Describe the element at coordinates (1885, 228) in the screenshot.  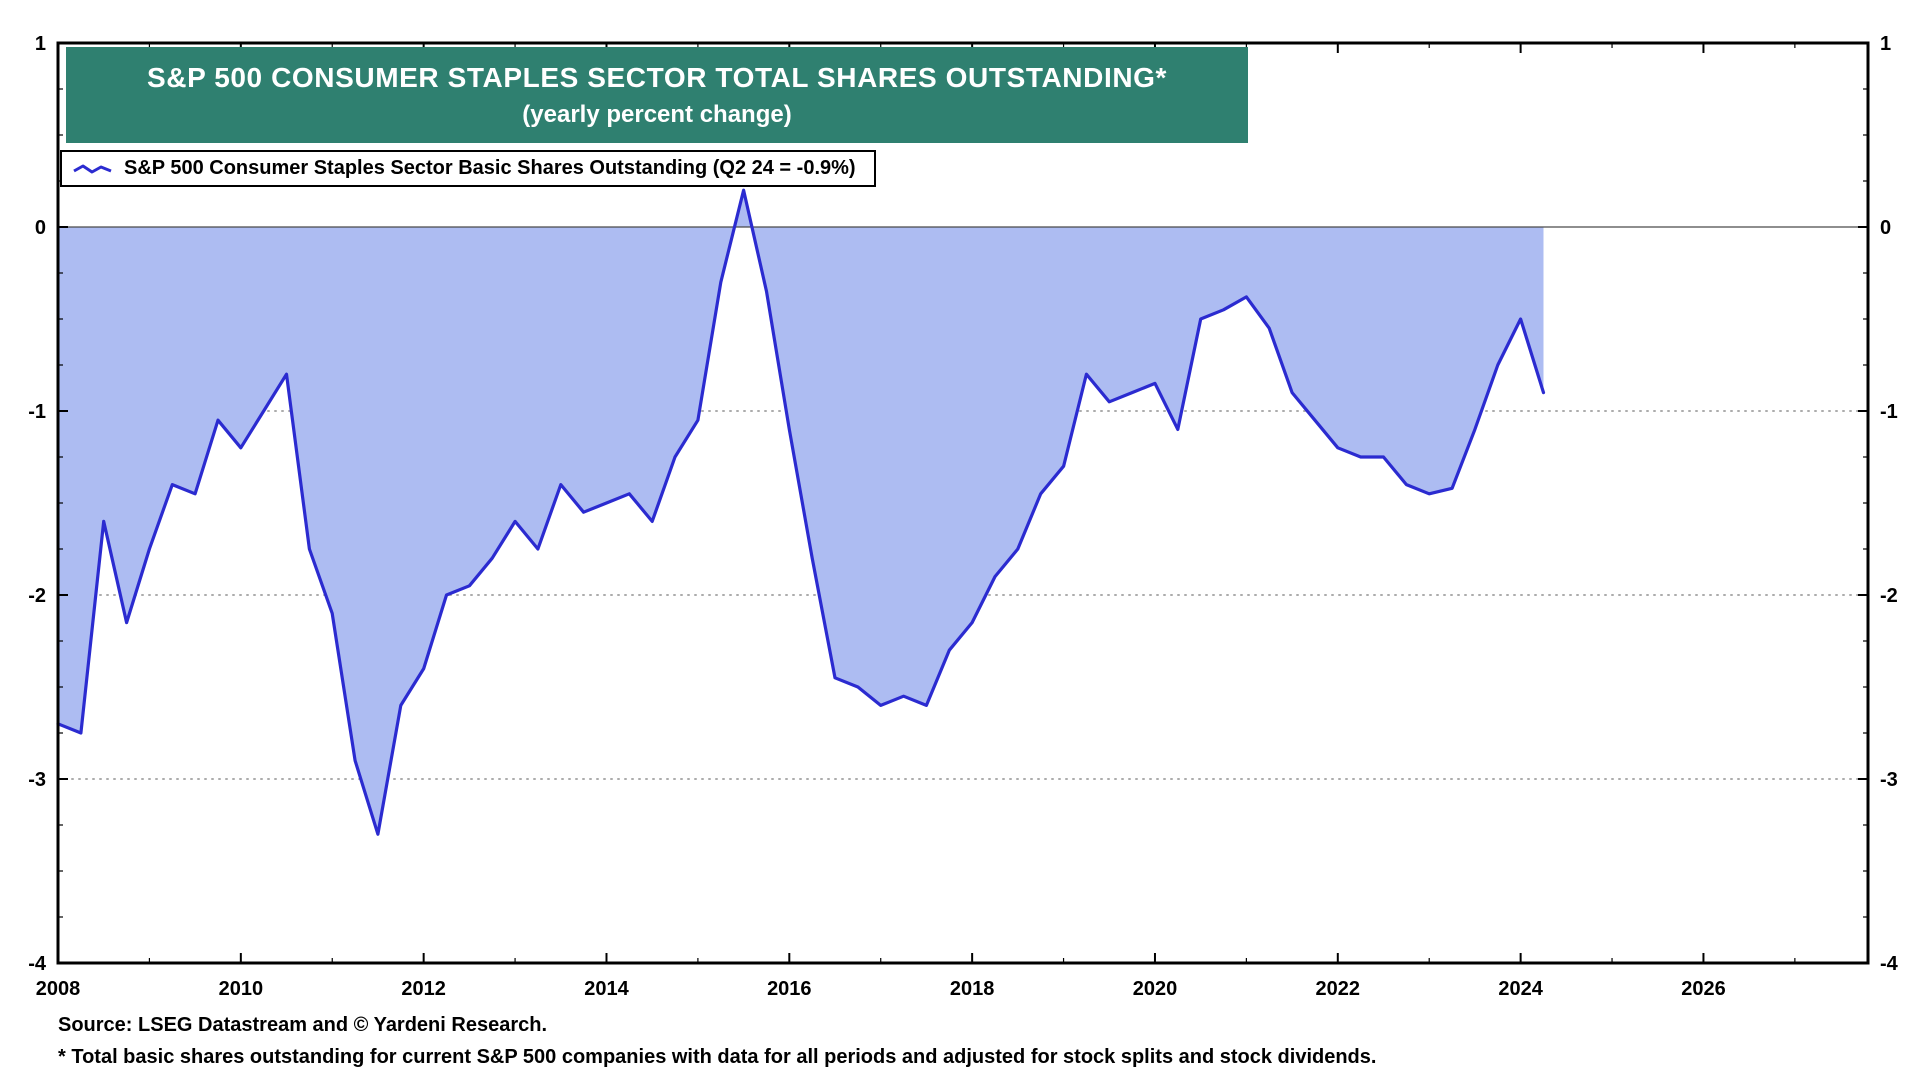
I see `y-axis-label-right: 0` at that location.